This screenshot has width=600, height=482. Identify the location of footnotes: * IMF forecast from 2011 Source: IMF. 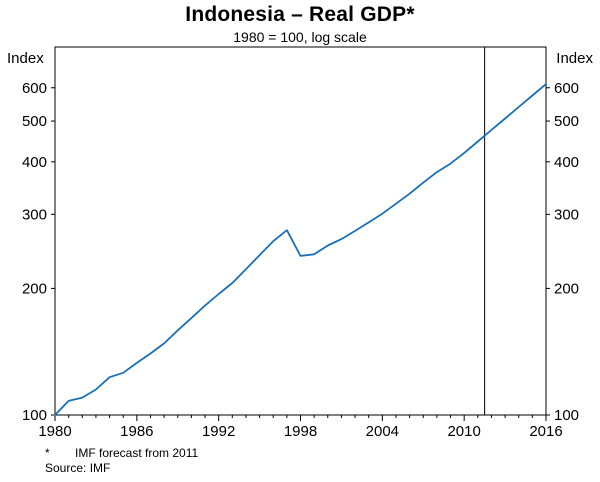
(121, 461).